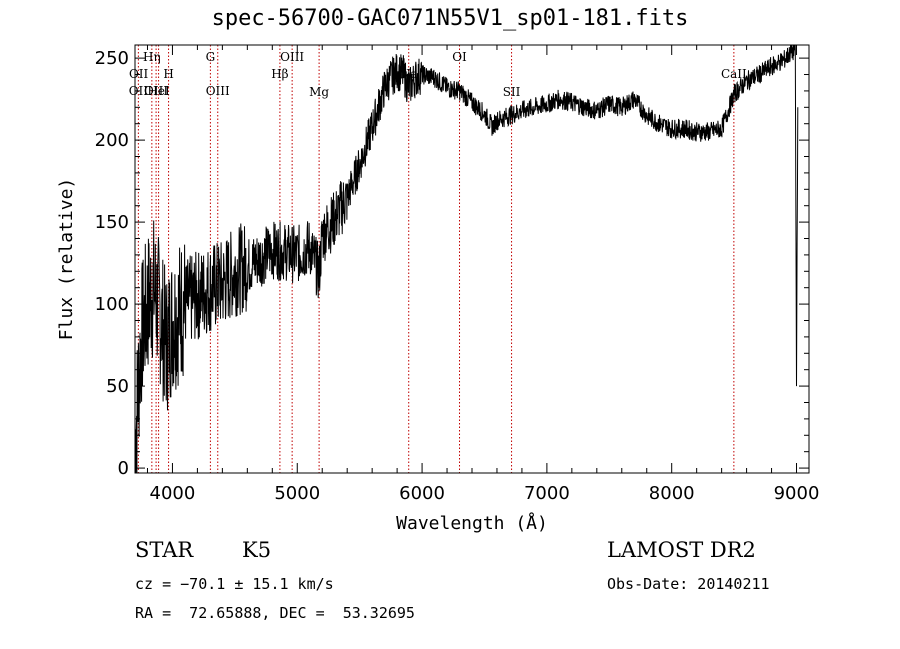 The image size is (900, 649). What do you see at coordinates (409, 74) in the screenshot?
I see `spectral-line-label: Na` at bounding box center [409, 74].